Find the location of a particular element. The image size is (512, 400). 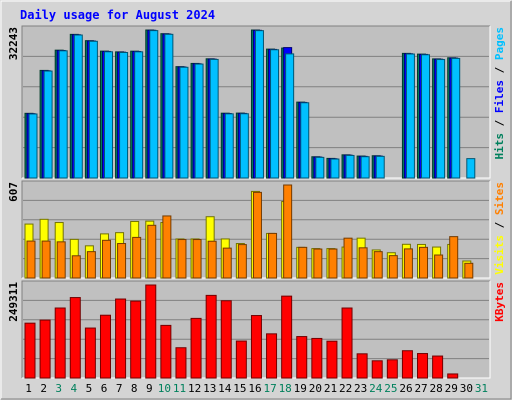

x-tick-label-day-16: 16 is located at coordinates (254, 388).